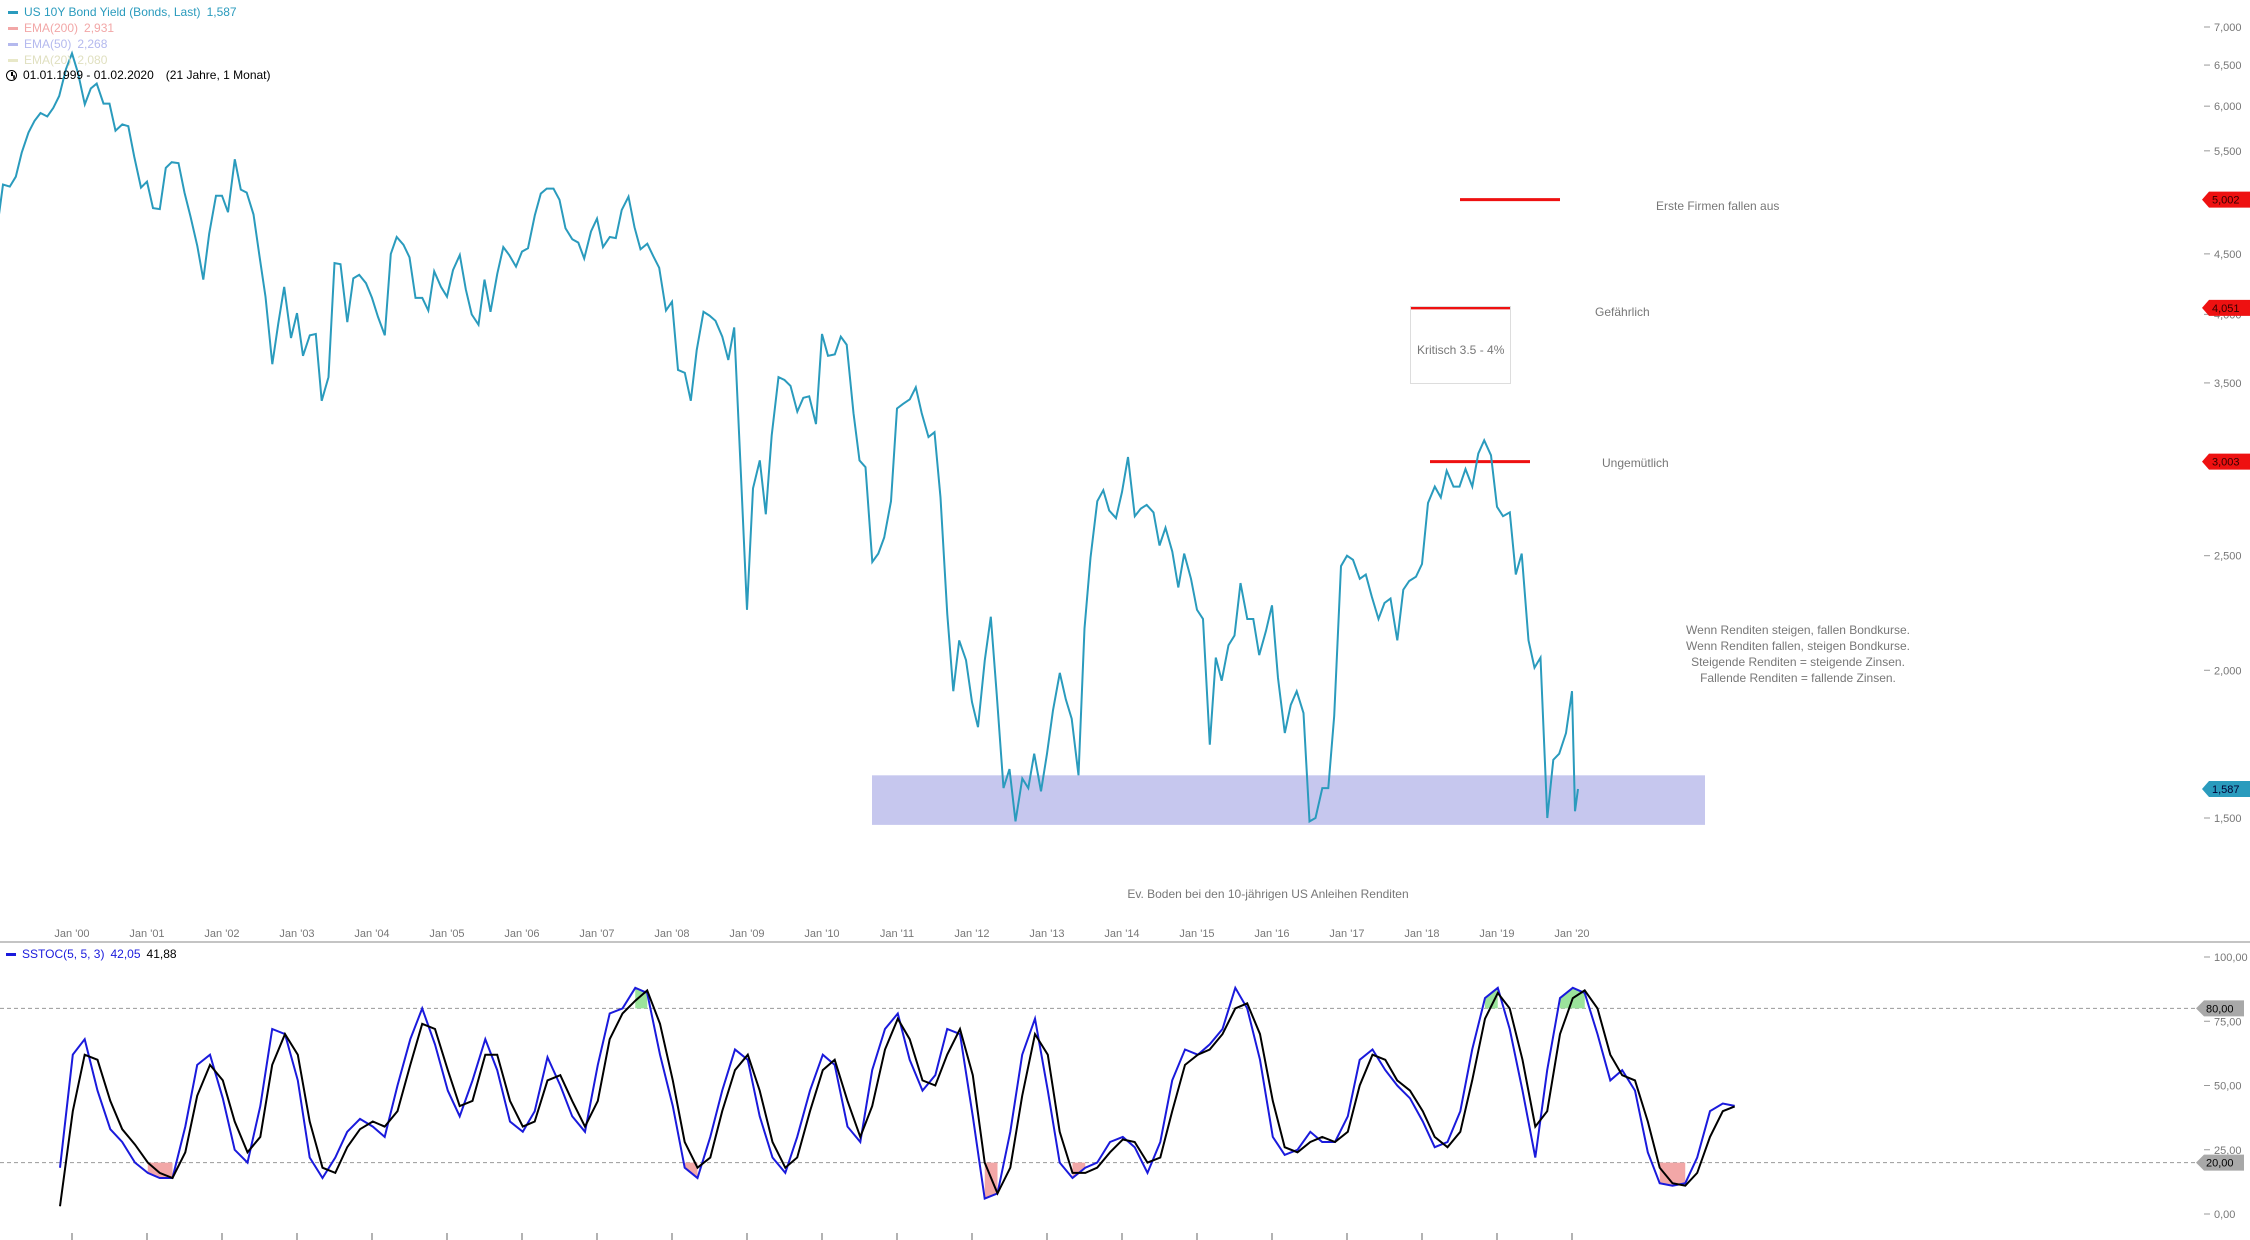 This screenshot has width=2250, height=1240. I want to click on y-tick-label: 1,500, so click(2228, 819).